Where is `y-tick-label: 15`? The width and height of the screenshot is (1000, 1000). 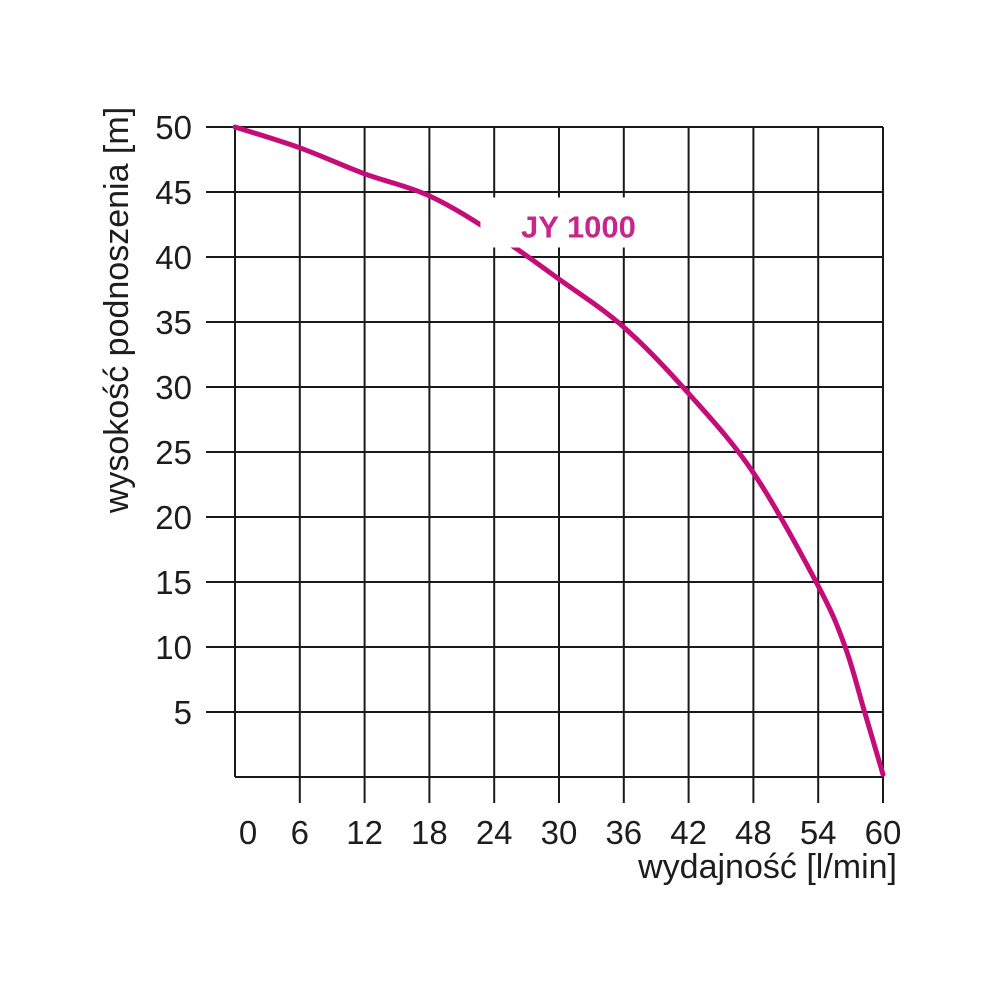
y-tick-label: 15 is located at coordinates (173, 582).